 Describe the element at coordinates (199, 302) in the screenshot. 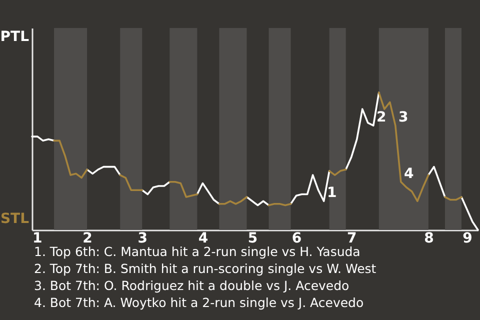

I see `text: 4. Bot 7th: A. Woytko hit a 2-run single vs J. Acevedo` at that location.